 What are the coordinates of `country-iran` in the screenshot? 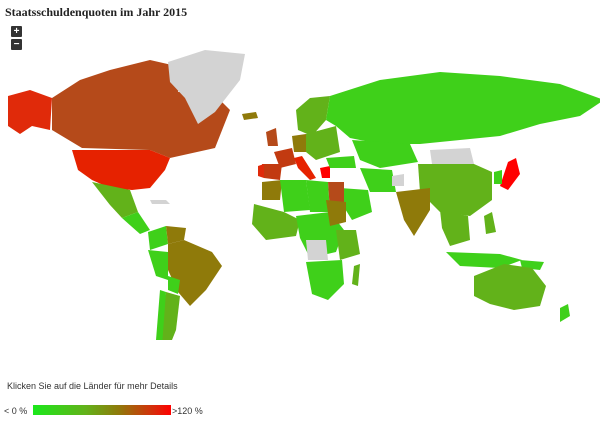 It's located at (378, 180).